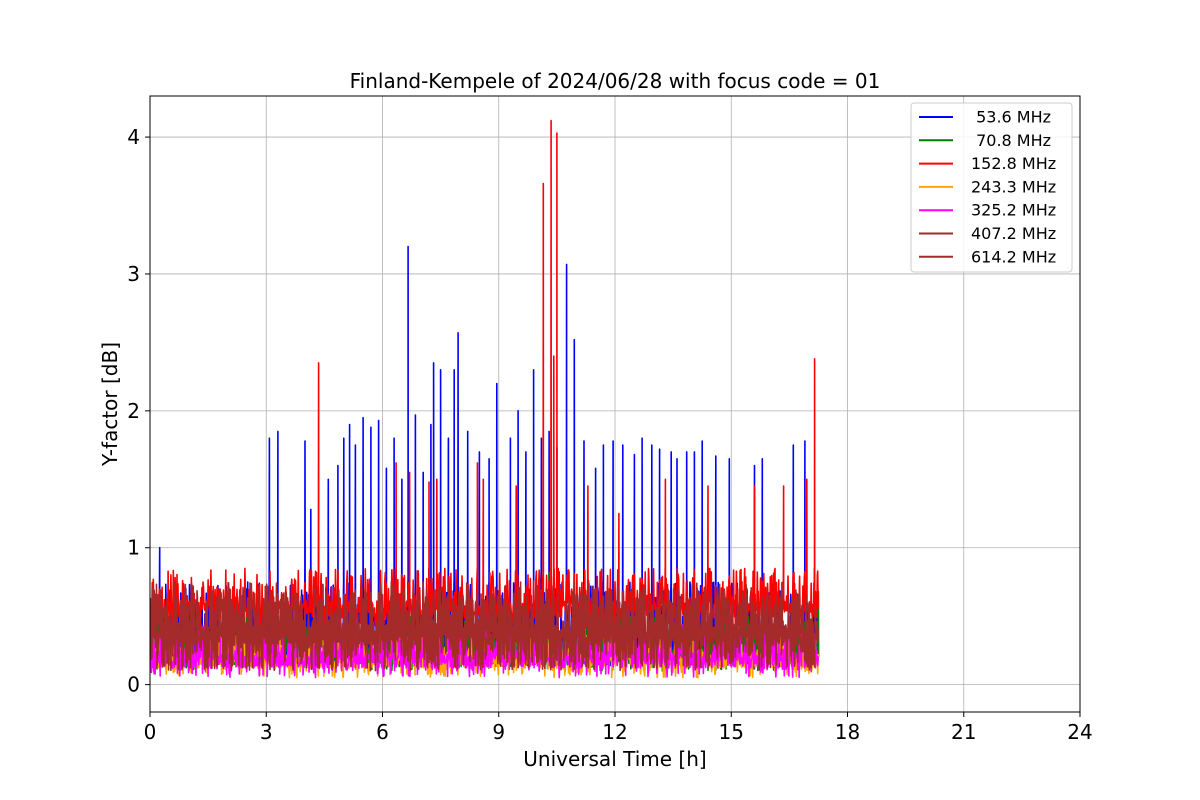 This screenshot has height=800, width=1200. Describe the element at coordinates (1013, 210) in the screenshot. I see `legend-label: 325.2 MHz` at that location.